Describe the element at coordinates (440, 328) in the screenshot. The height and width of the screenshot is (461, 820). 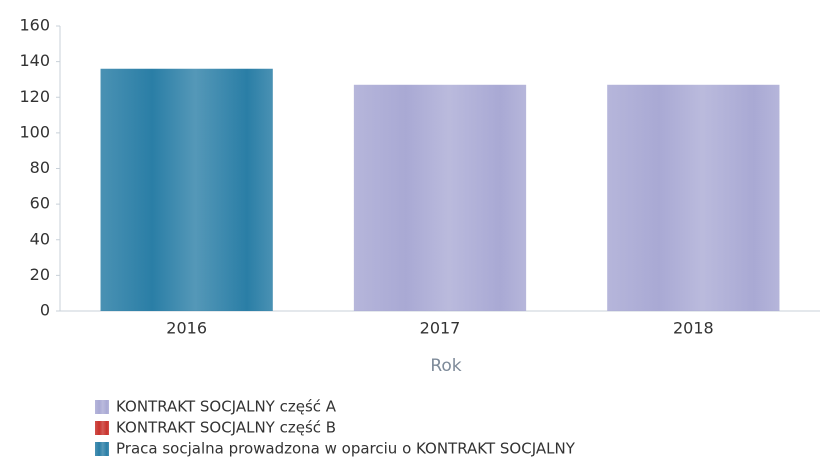
I see `x-tick-label: 2017` at that location.